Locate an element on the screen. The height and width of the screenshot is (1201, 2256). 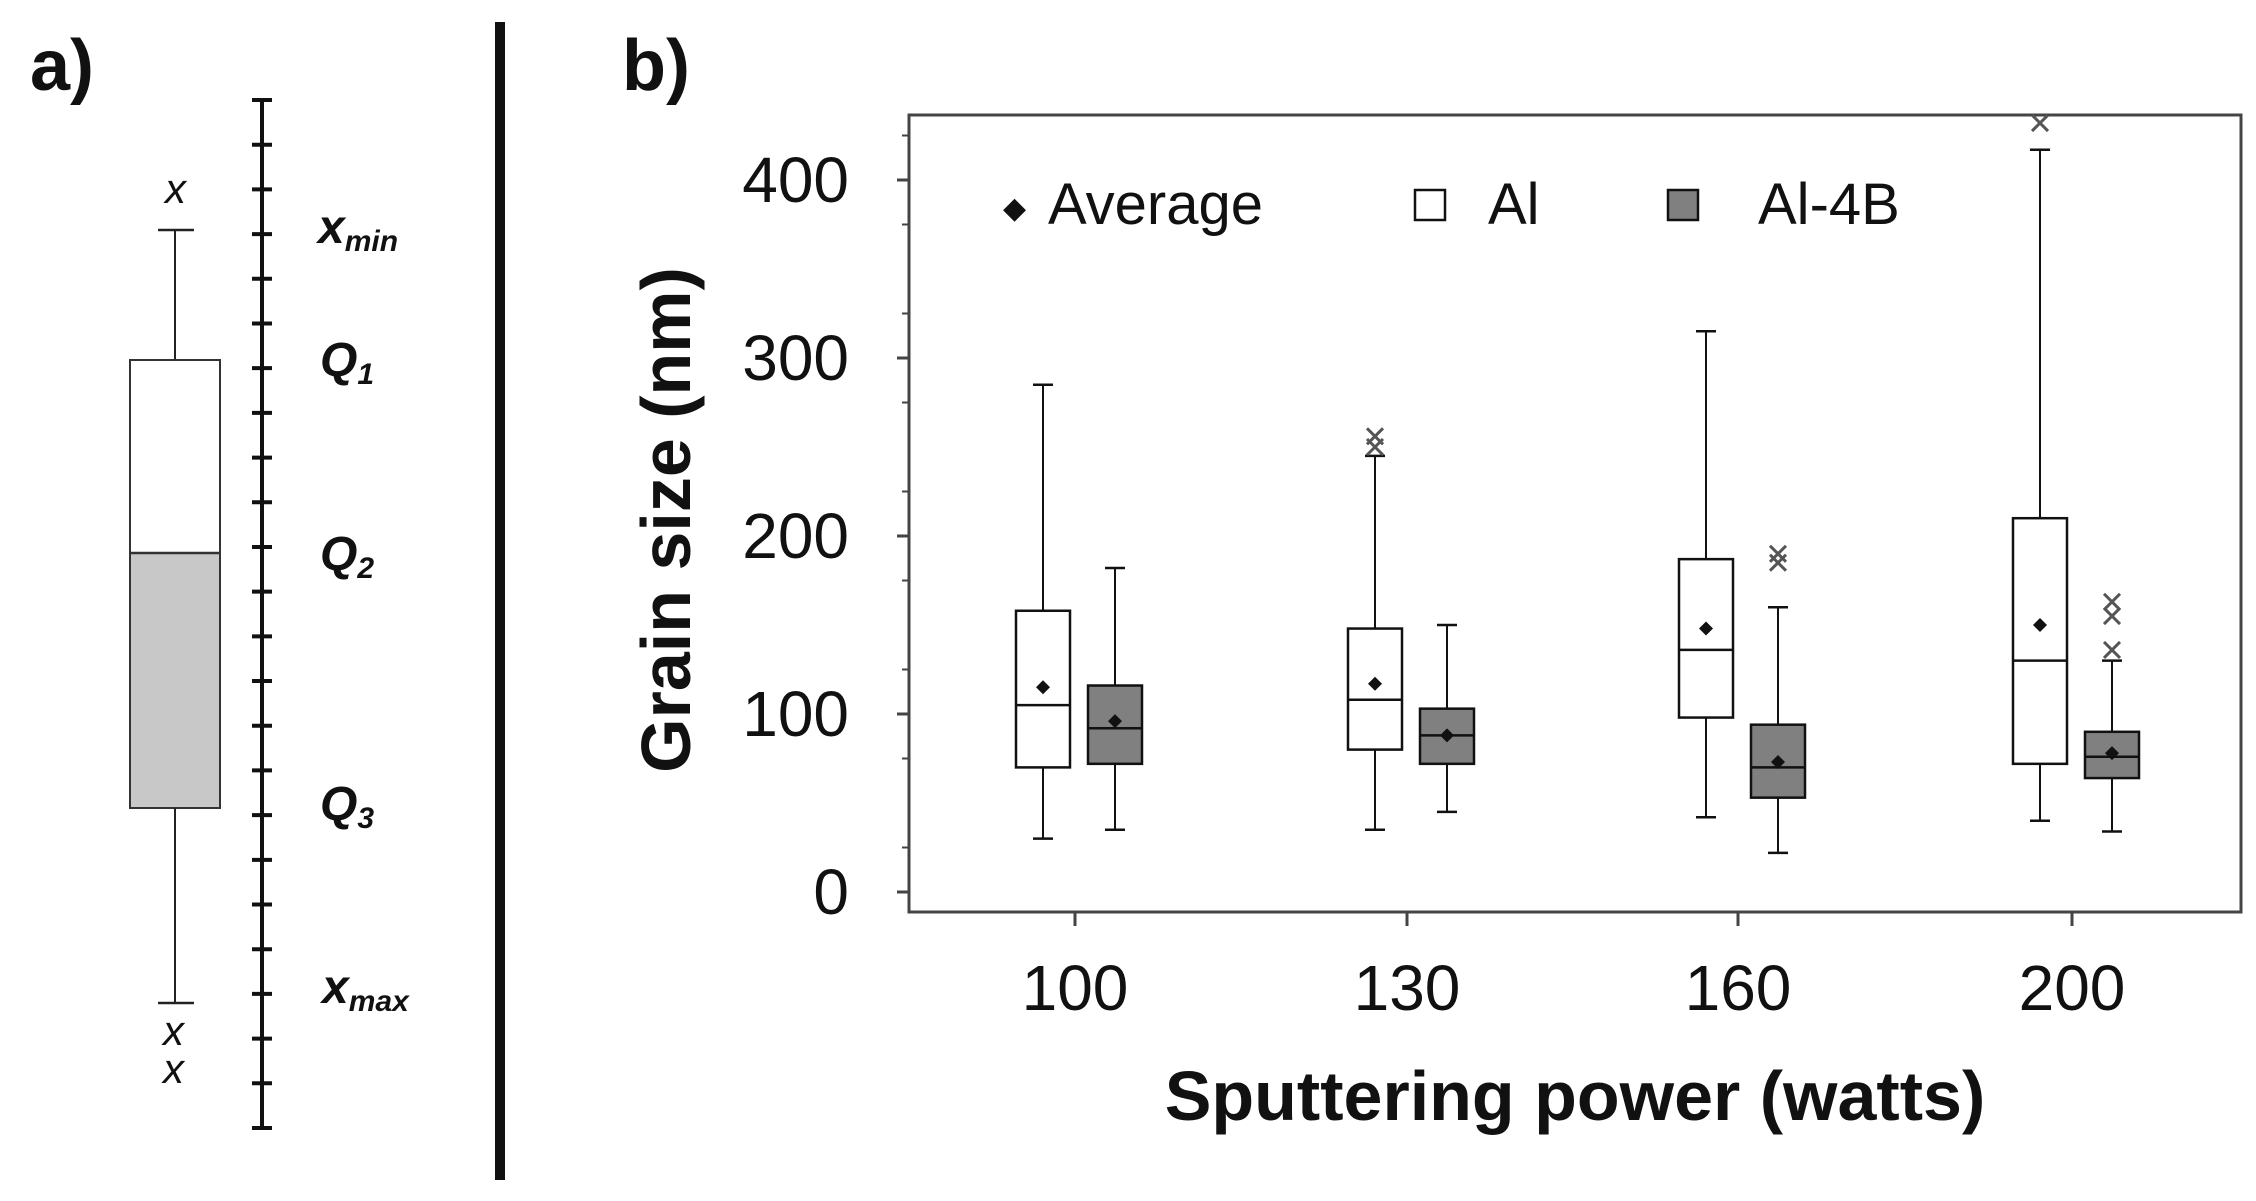
x-tick-label: 100 is located at coordinates (1075, 988).